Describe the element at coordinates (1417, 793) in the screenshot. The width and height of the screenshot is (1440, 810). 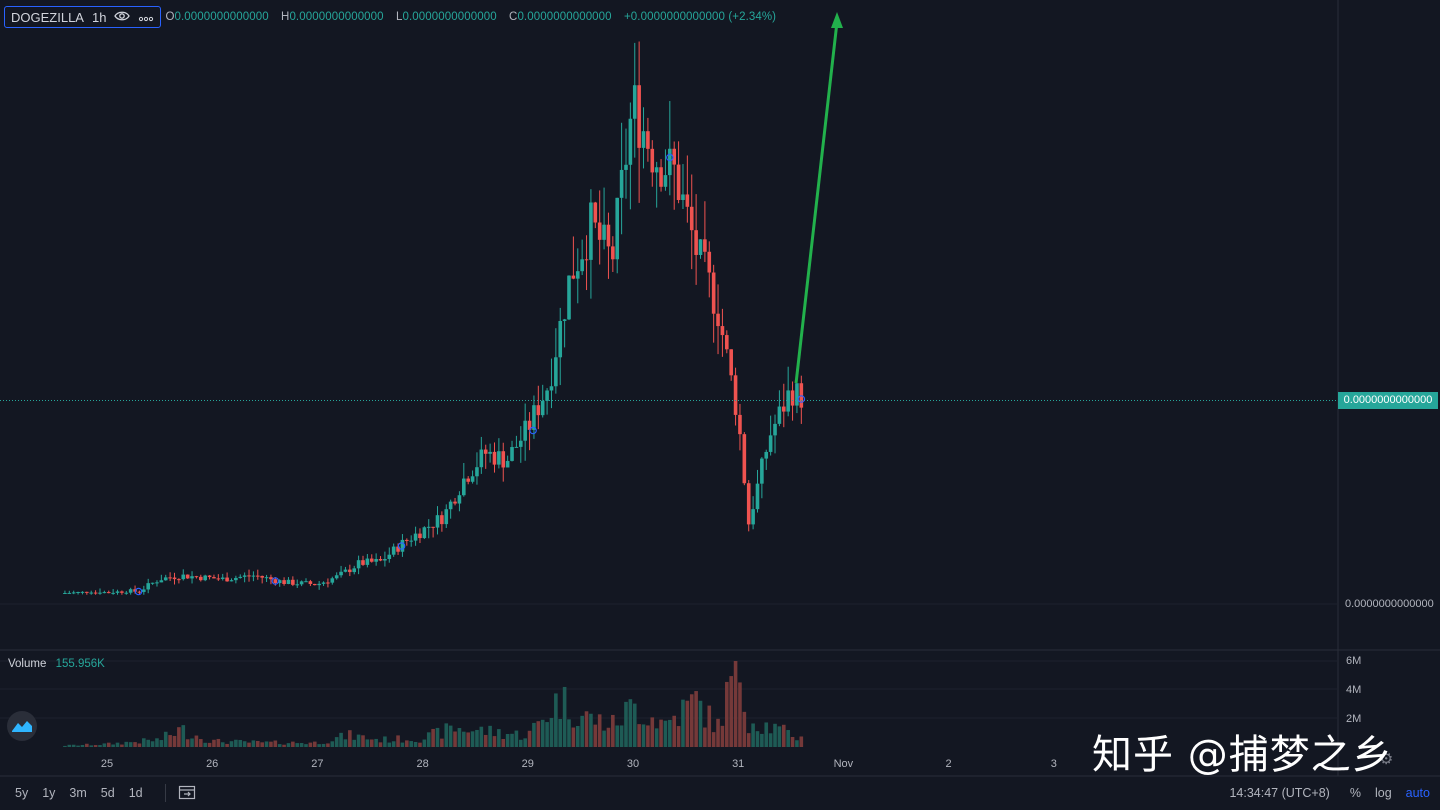
I see `auto-scale-button: auto` at that location.